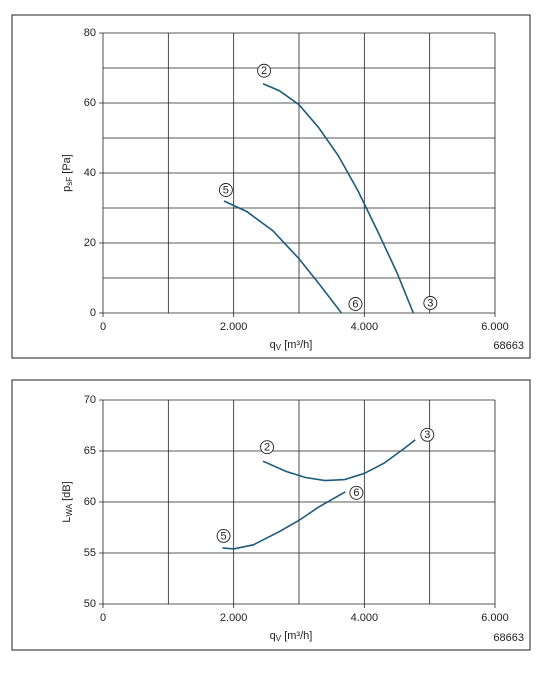  Describe the element at coordinates (90, 173) in the screenshot. I see `y-tick-label: 40` at that location.